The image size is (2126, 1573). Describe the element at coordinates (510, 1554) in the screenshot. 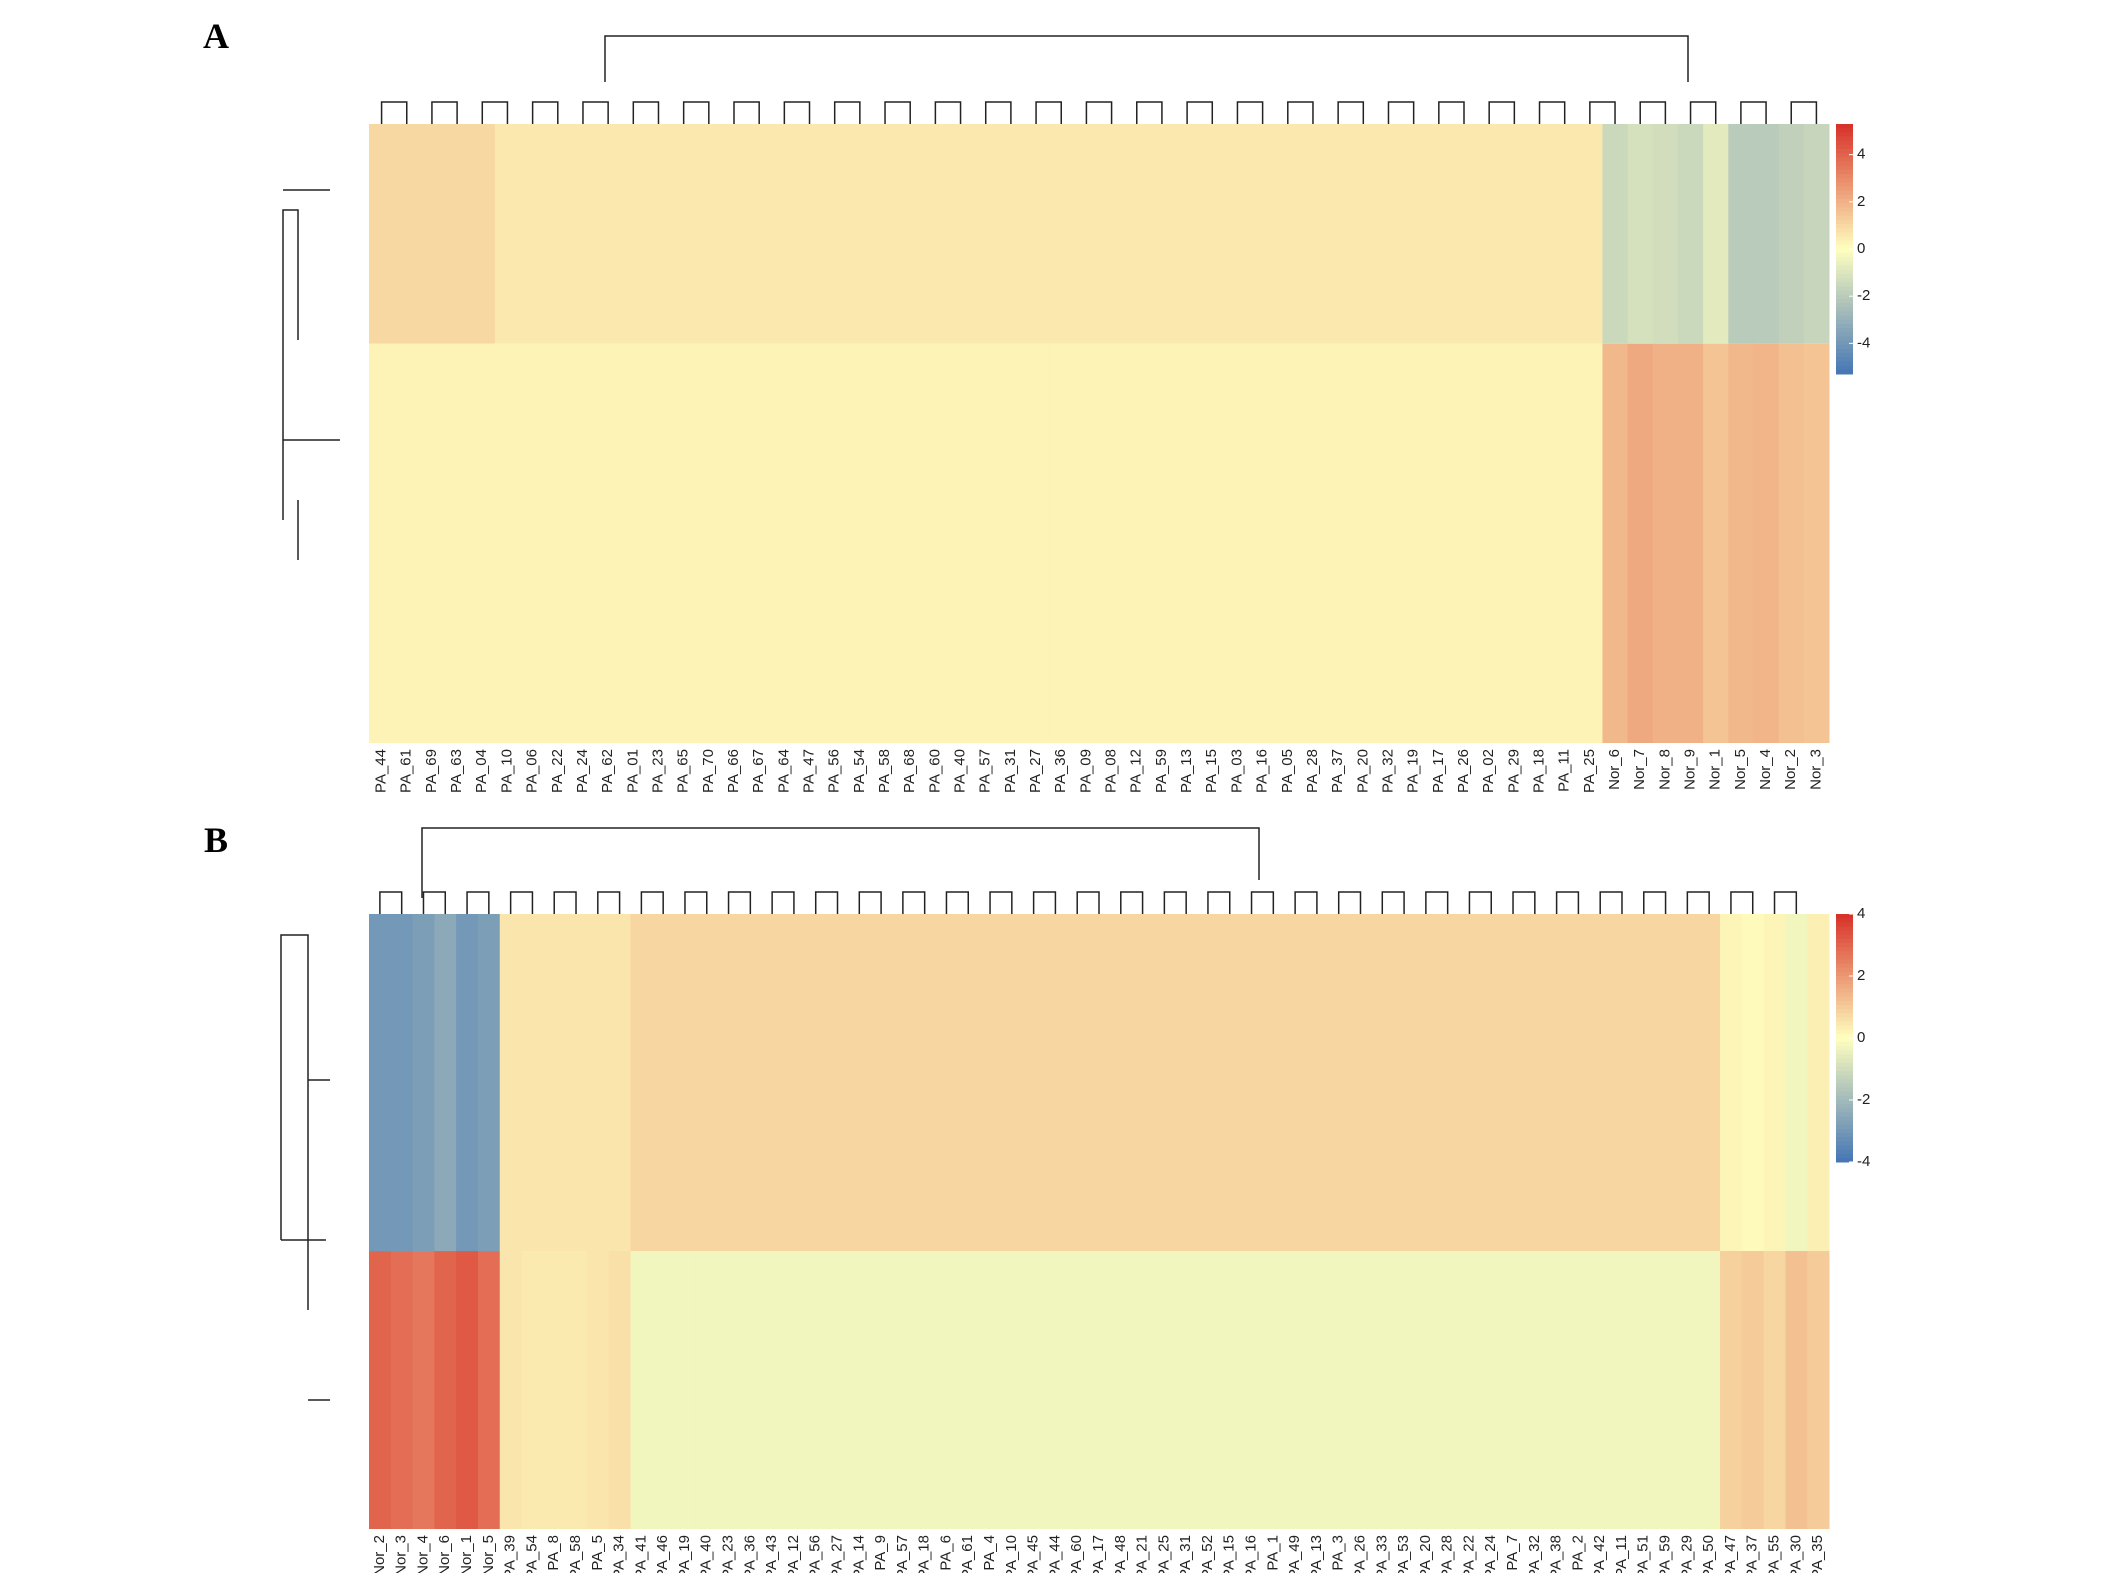

I see `column-label: PA_39` at that location.